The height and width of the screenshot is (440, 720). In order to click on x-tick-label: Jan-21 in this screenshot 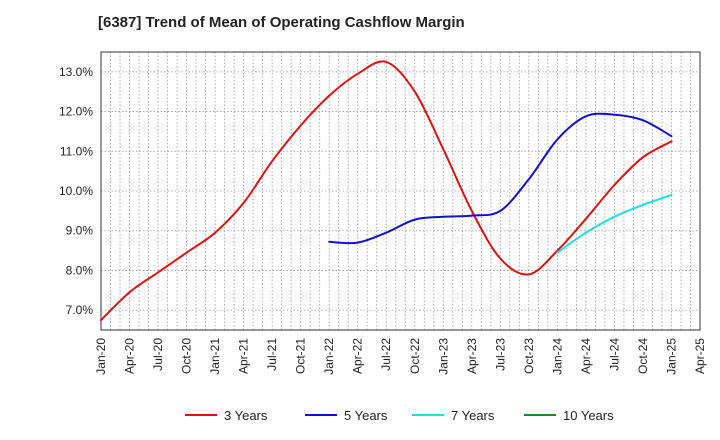, I will do `click(215, 356)`.